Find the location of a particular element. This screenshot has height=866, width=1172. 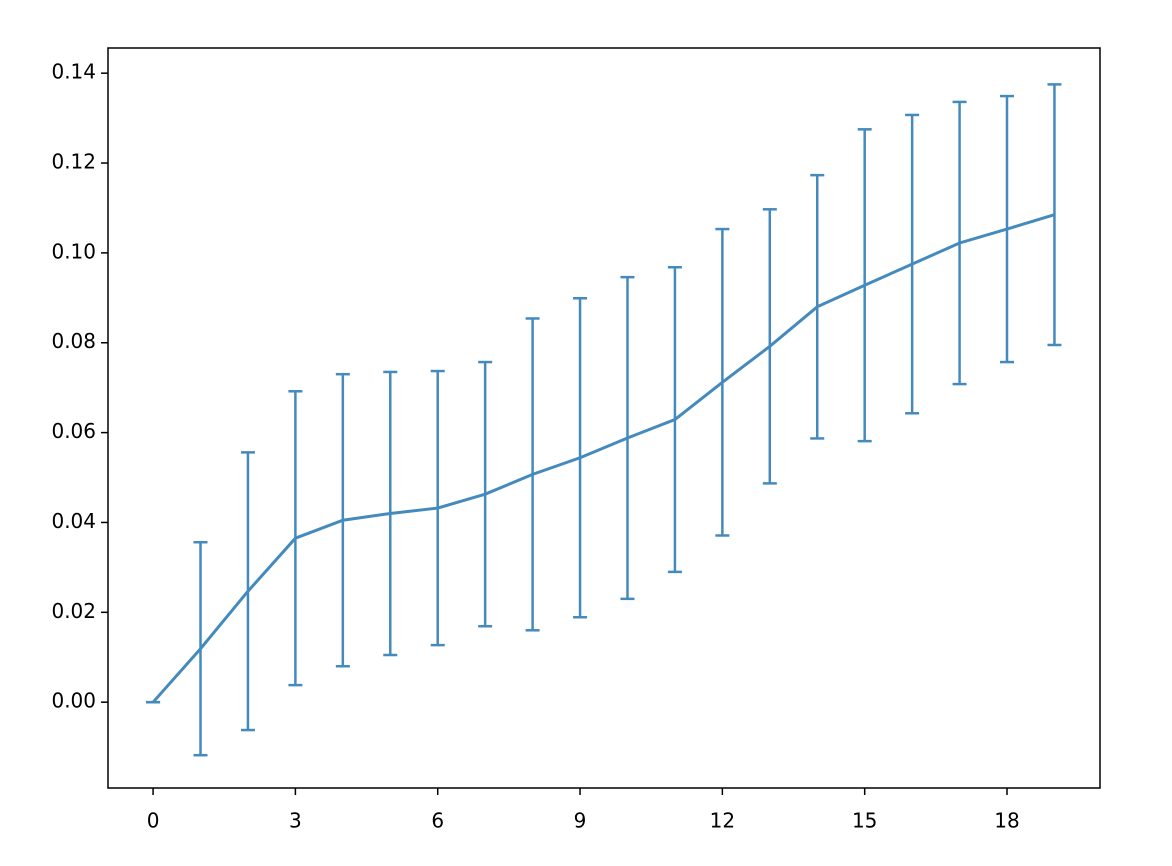

y-tick-label: 0.04 is located at coordinates (73, 521).